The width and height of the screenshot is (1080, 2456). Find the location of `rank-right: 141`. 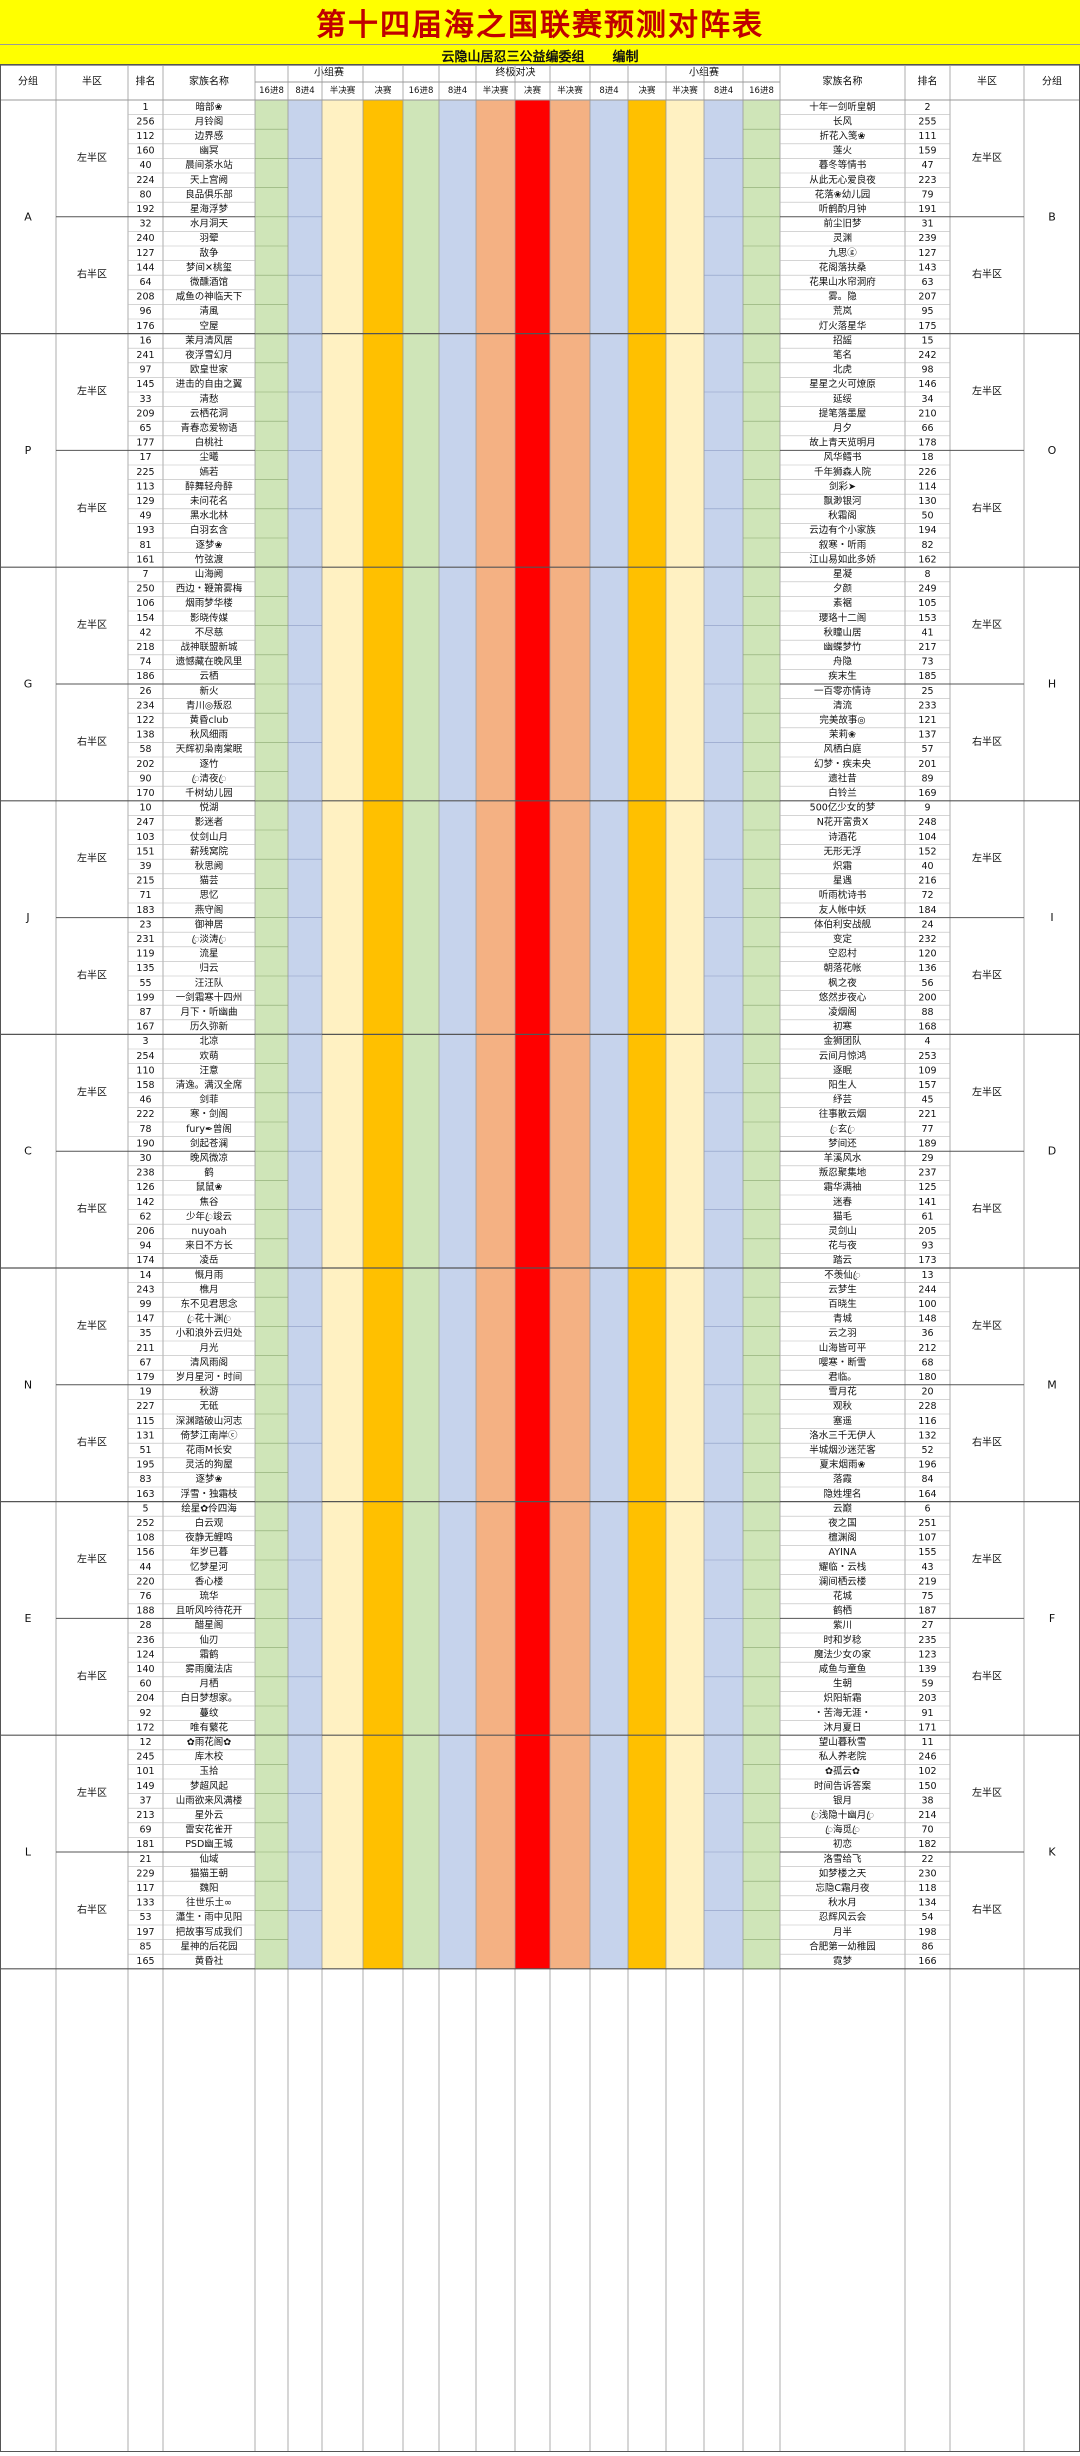

rank-right: 141 is located at coordinates (927, 1202).